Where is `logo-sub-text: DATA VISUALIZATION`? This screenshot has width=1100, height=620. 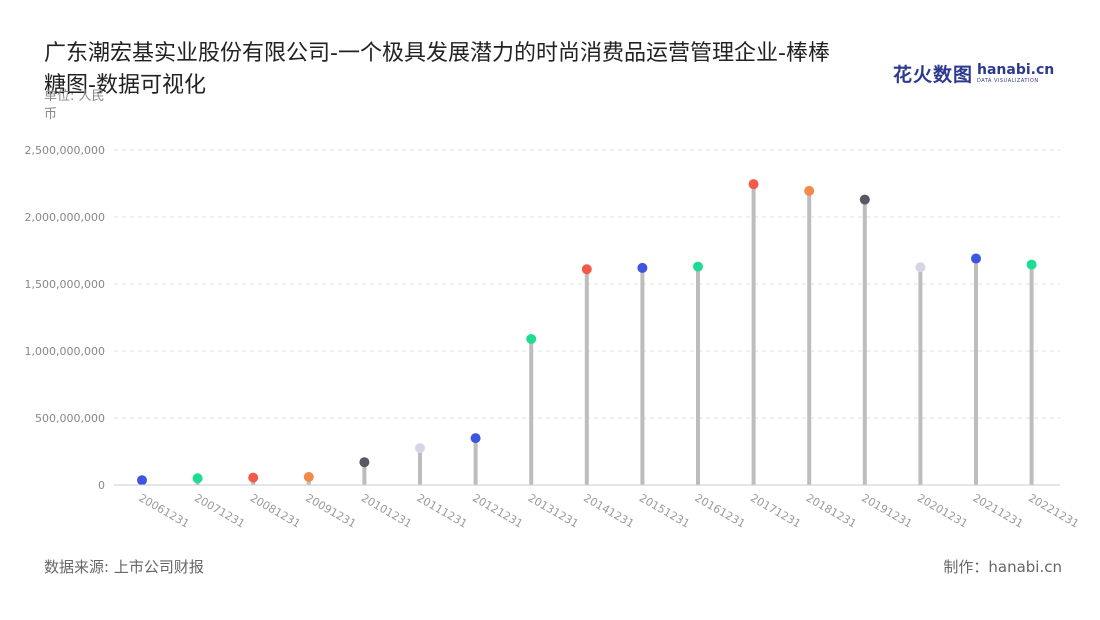 logo-sub-text: DATA VISUALIZATION is located at coordinates (1008, 80).